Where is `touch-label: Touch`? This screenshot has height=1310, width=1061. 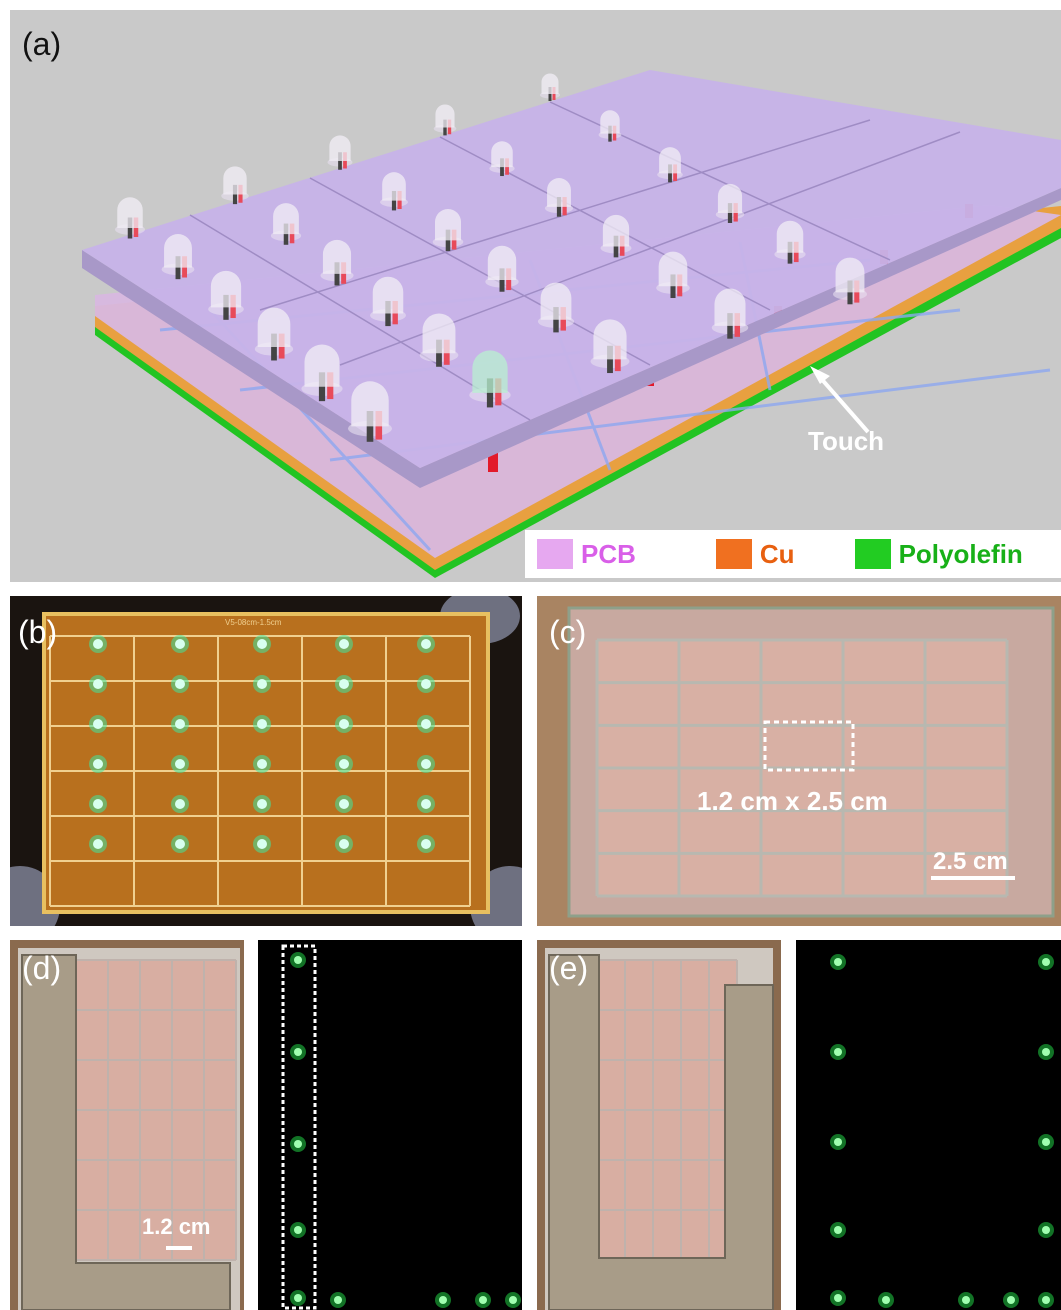
touch-label: Touch is located at coordinates (846, 441).